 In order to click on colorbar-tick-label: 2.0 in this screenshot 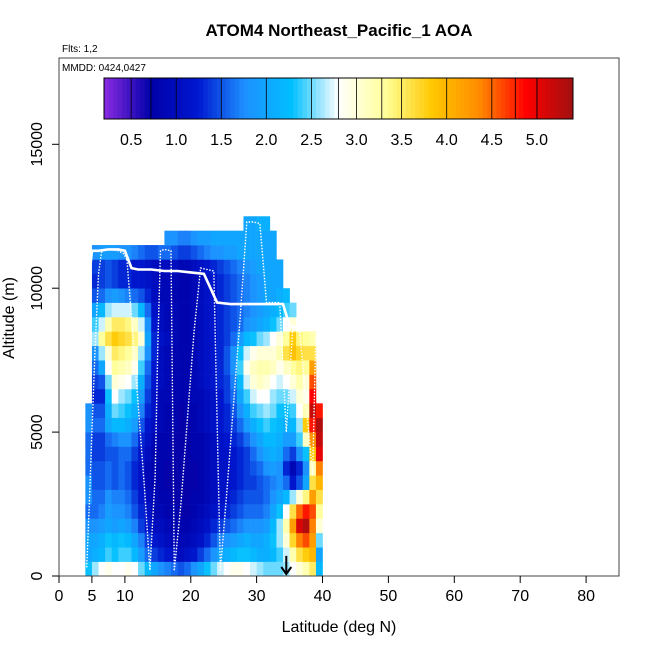, I will do `click(266, 140)`.